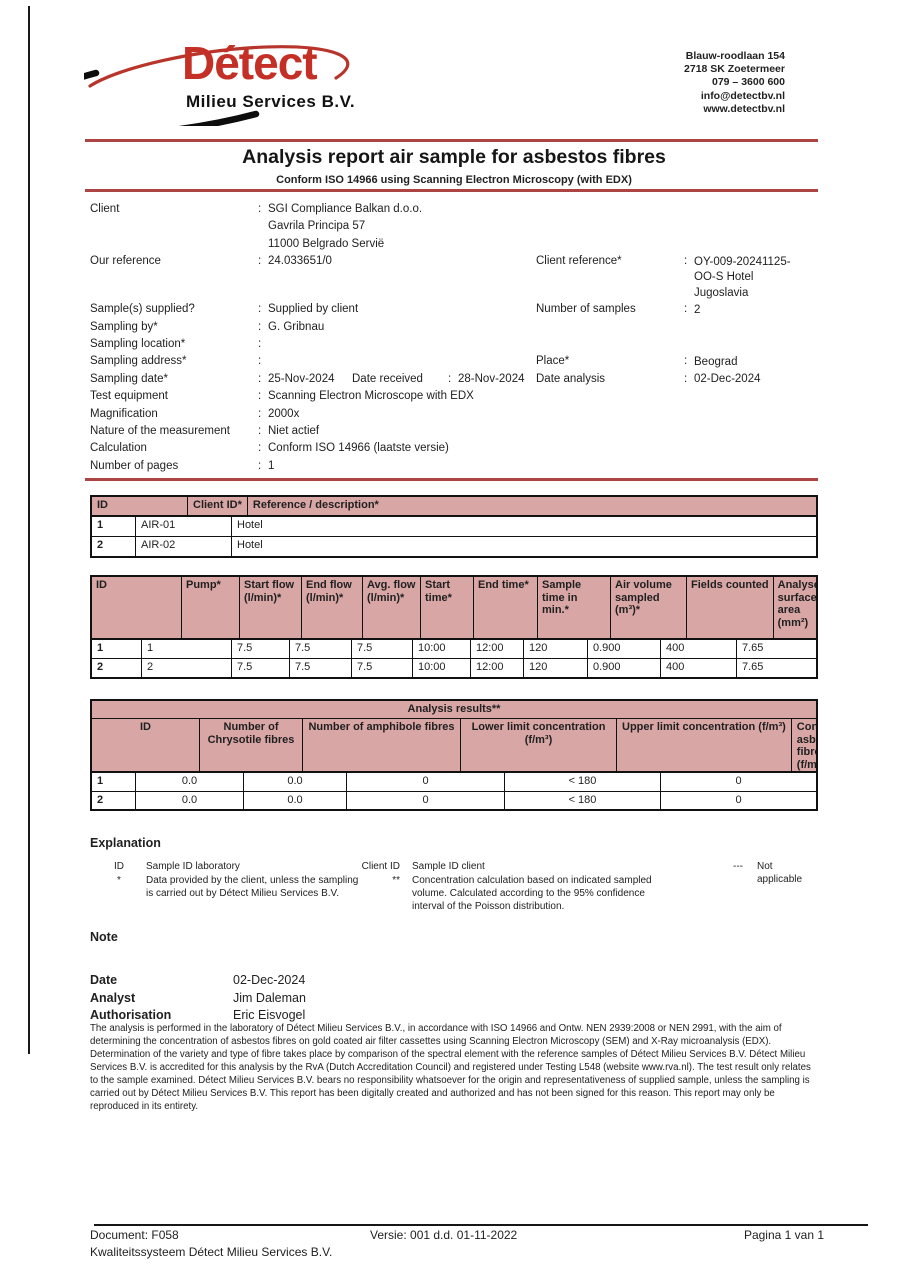 The height and width of the screenshot is (1283, 900). Describe the element at coordinates (284, 413) in the screenshot. I see `info-value-left: 2000x` at that location.